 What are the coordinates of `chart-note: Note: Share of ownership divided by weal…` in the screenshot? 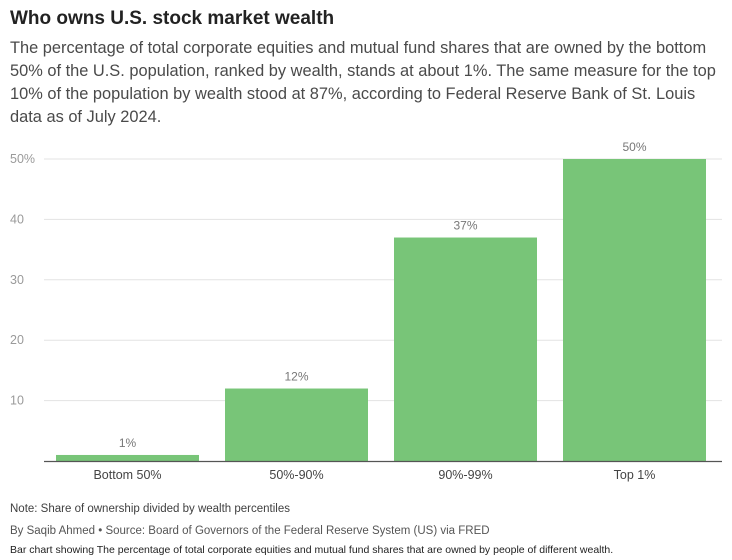 It's located at (150, 509).